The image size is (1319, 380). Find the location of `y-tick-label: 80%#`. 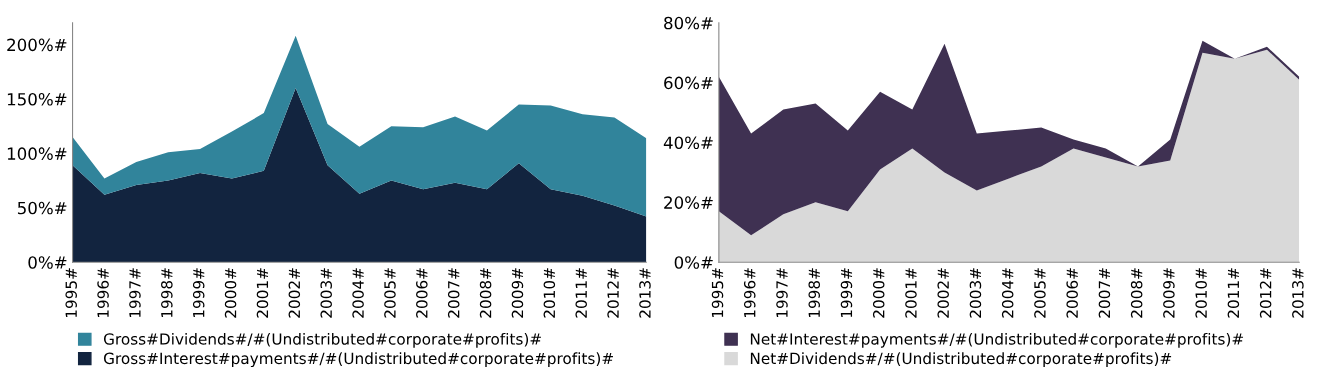

y-tick-label: 80%# is located at coordinates (688, 23).